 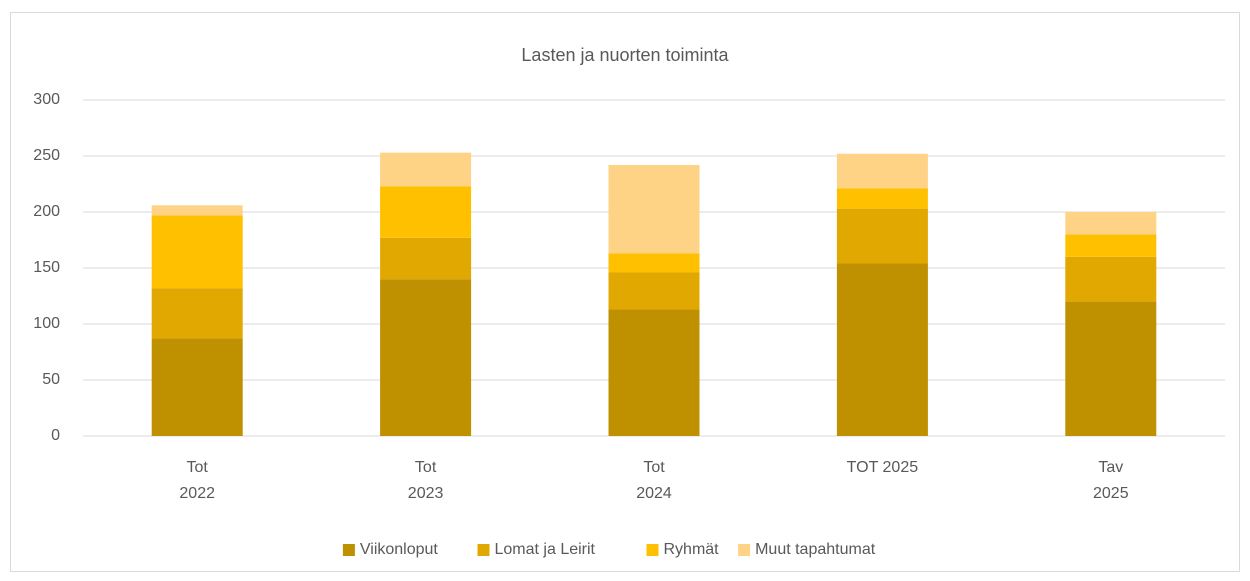 I want to click on chart-title: Lasten ja nuorten toiminta, so click(x=625, y=55).